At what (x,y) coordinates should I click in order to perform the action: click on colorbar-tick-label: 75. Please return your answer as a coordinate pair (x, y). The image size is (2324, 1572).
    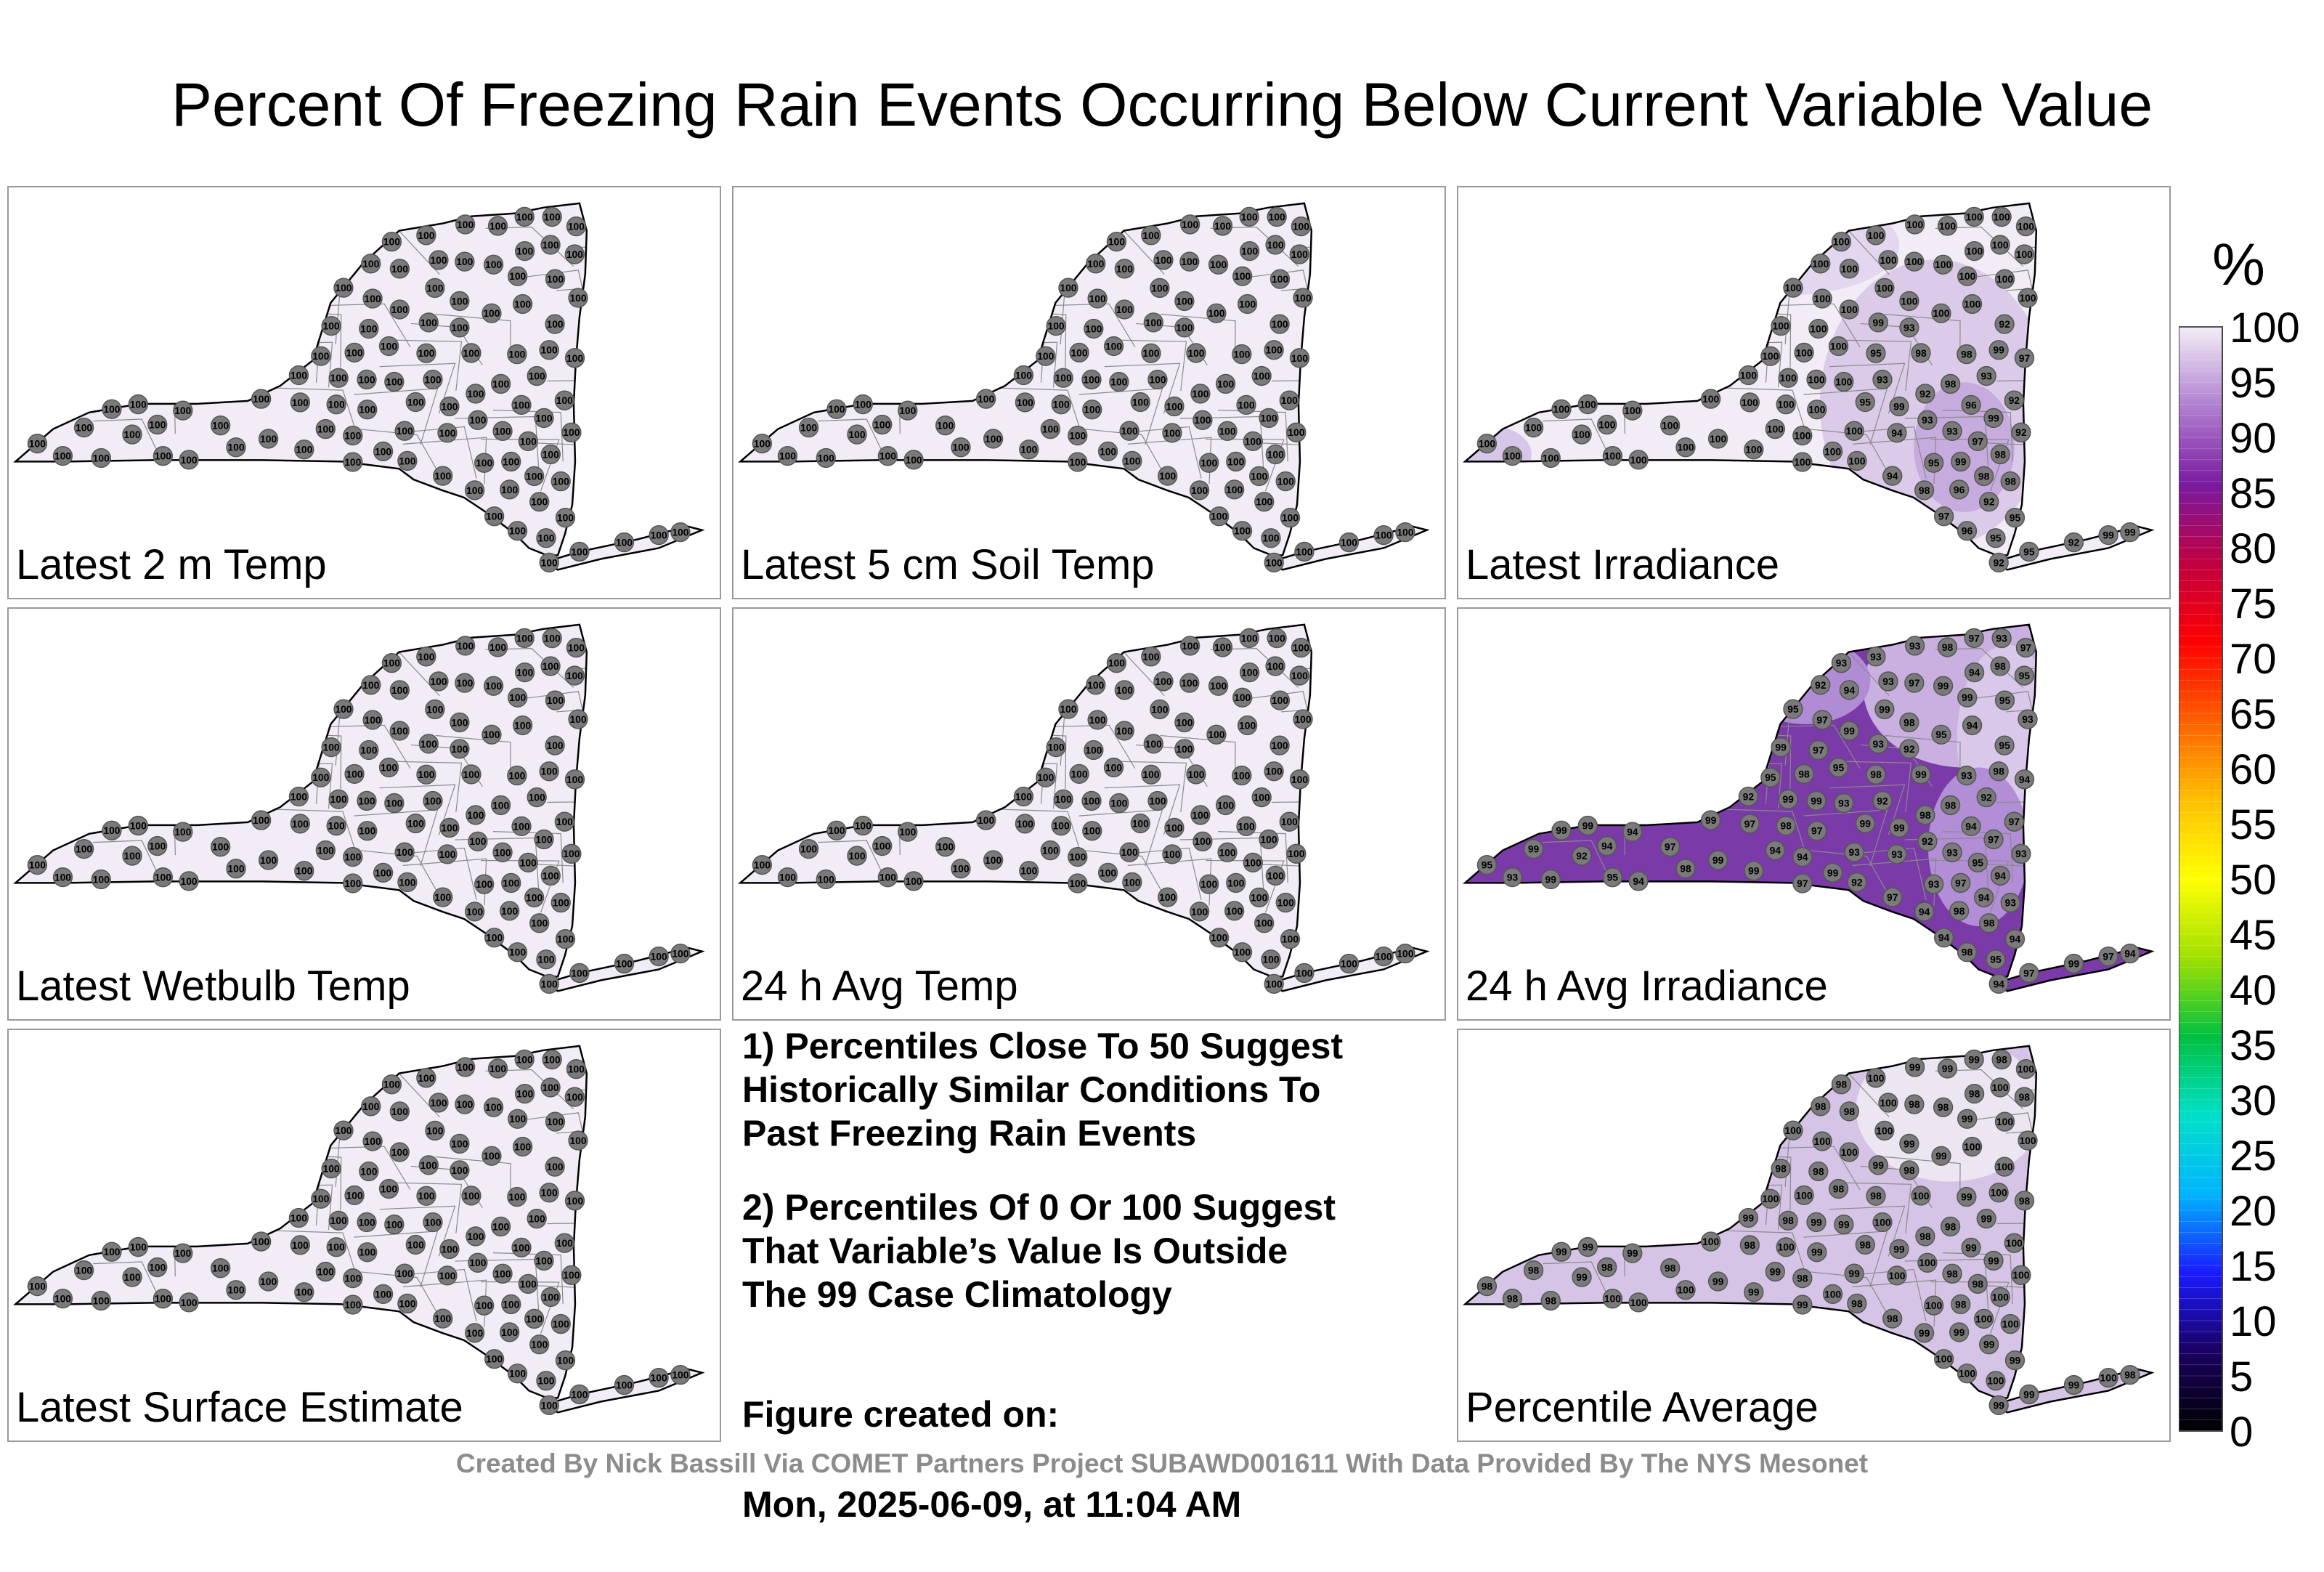
    Looking at the image, I should click on (2253, 604).